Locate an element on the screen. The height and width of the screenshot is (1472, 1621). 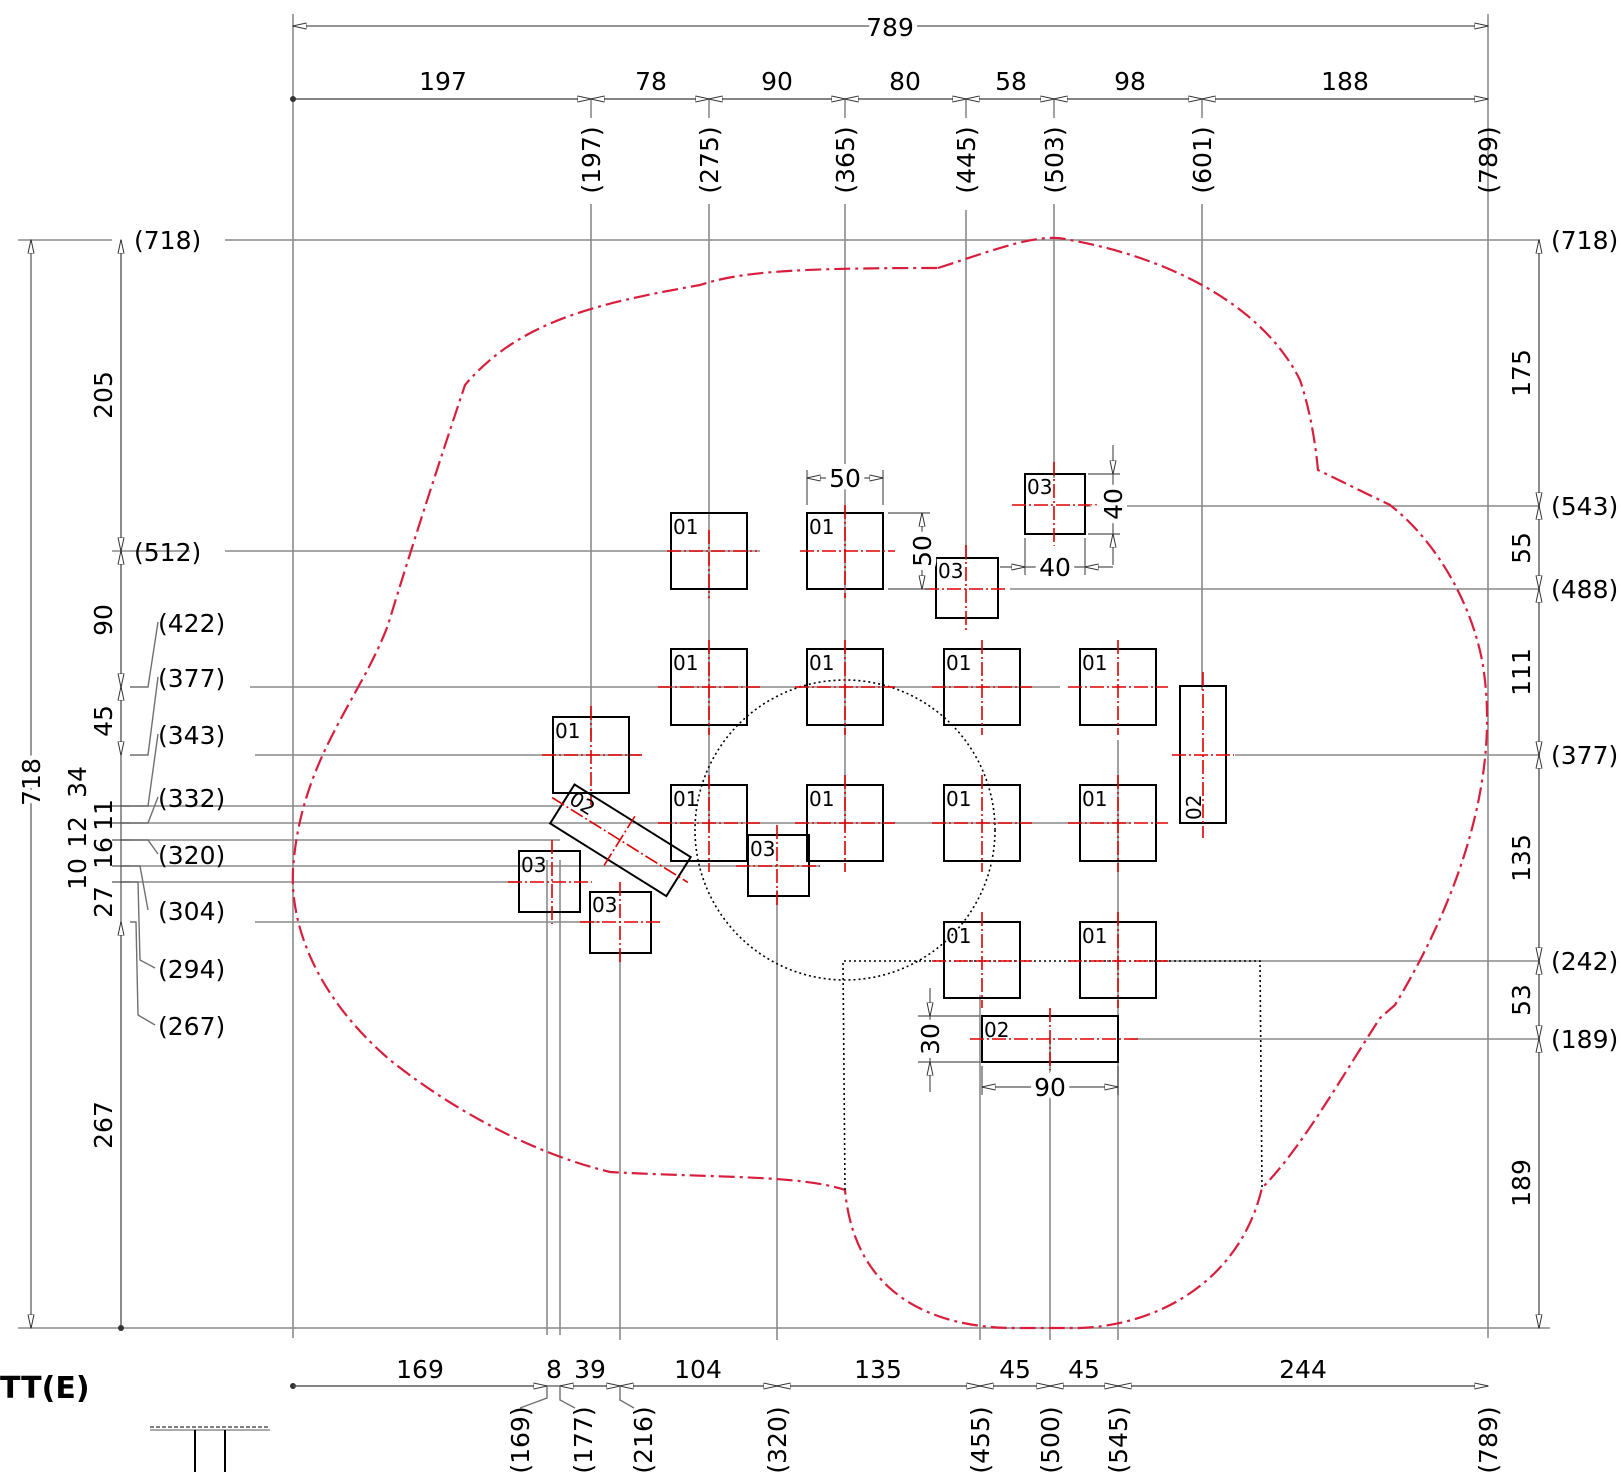
element-dimensions: 50 50 40 40 30 90 is located at coordinates (969, 776).